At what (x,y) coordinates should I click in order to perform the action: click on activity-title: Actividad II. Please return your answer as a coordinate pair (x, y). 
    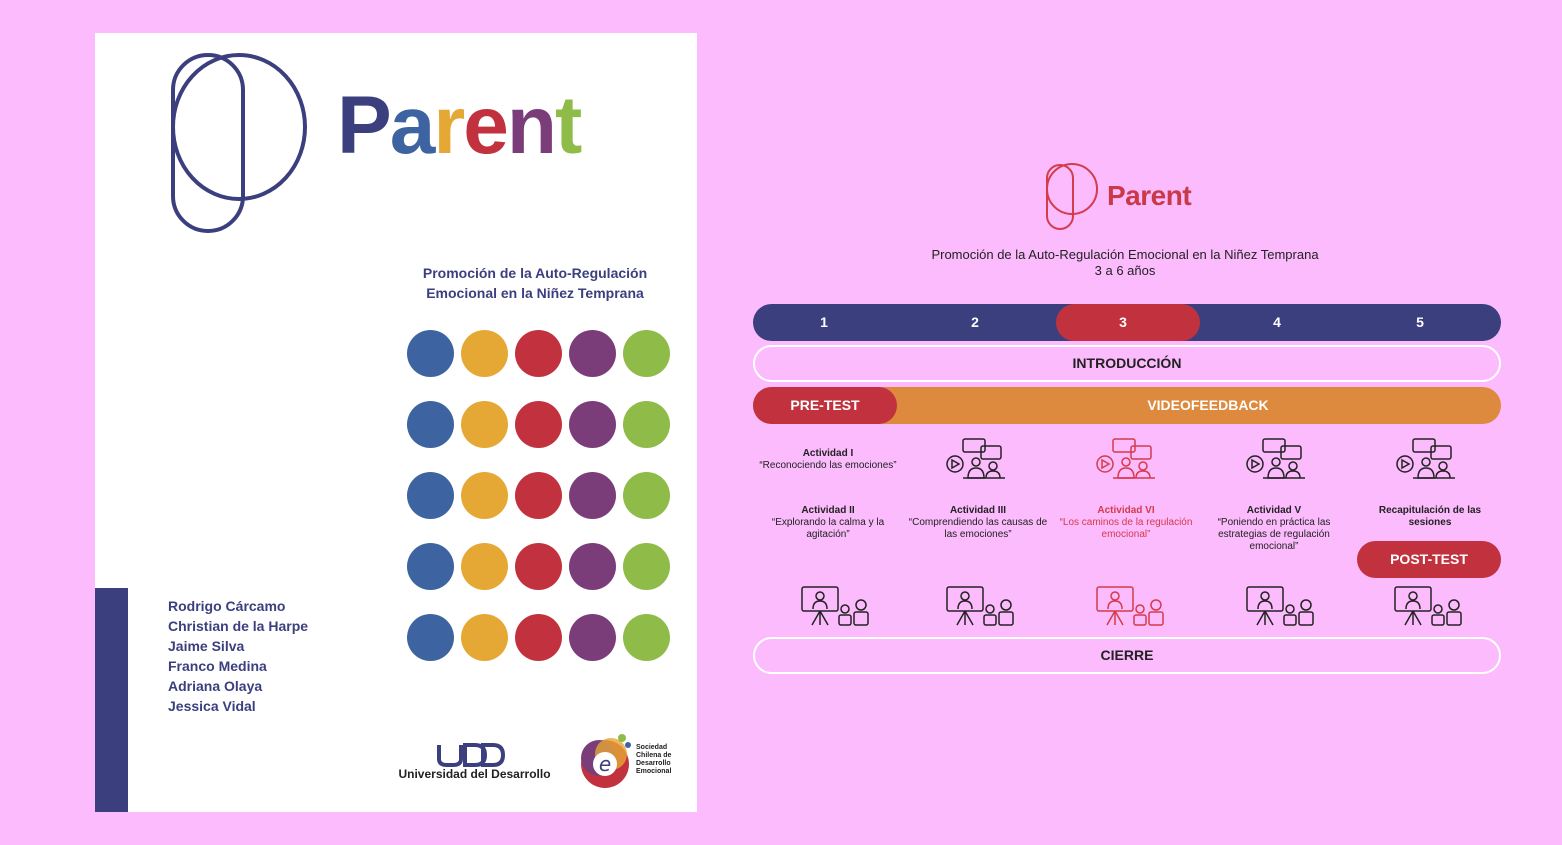
    Looking at the image, I should click on (828, 510).